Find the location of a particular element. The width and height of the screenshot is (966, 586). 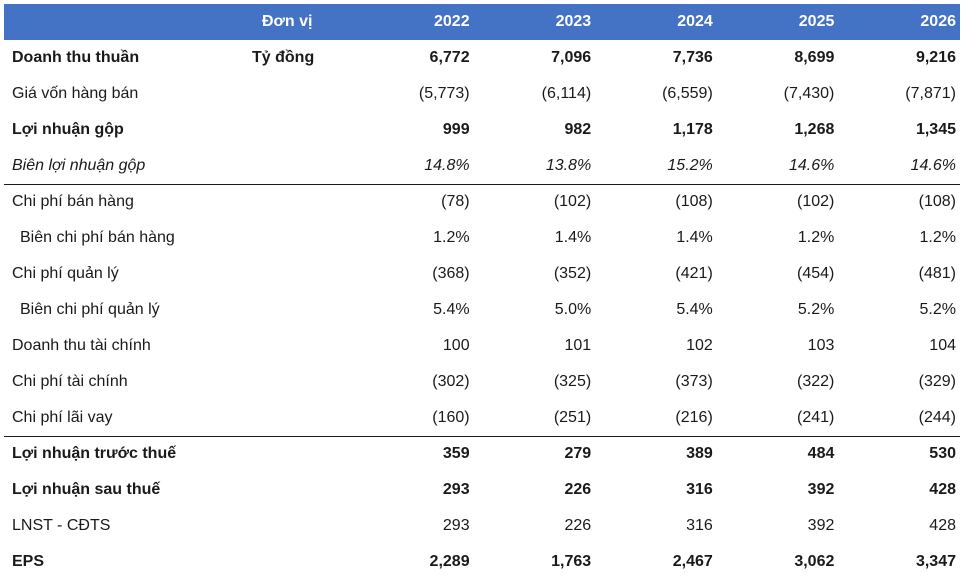

row-value: 3,347 is located at coordinates (935, 561).